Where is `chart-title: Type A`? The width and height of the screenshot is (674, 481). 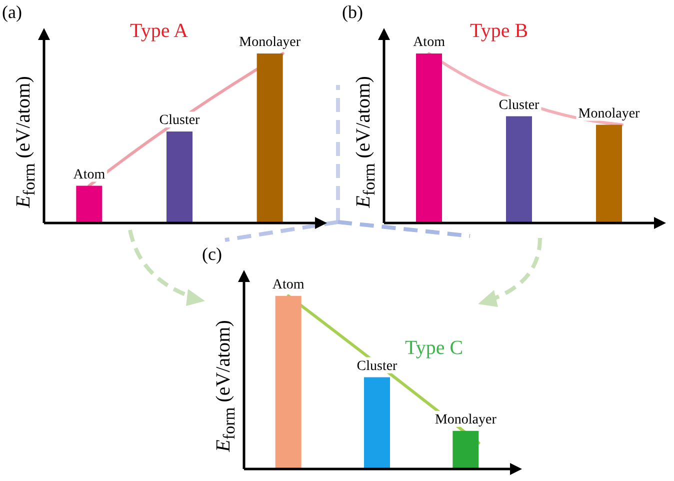
chart-title: Type A is located at coordinates (159, 31).